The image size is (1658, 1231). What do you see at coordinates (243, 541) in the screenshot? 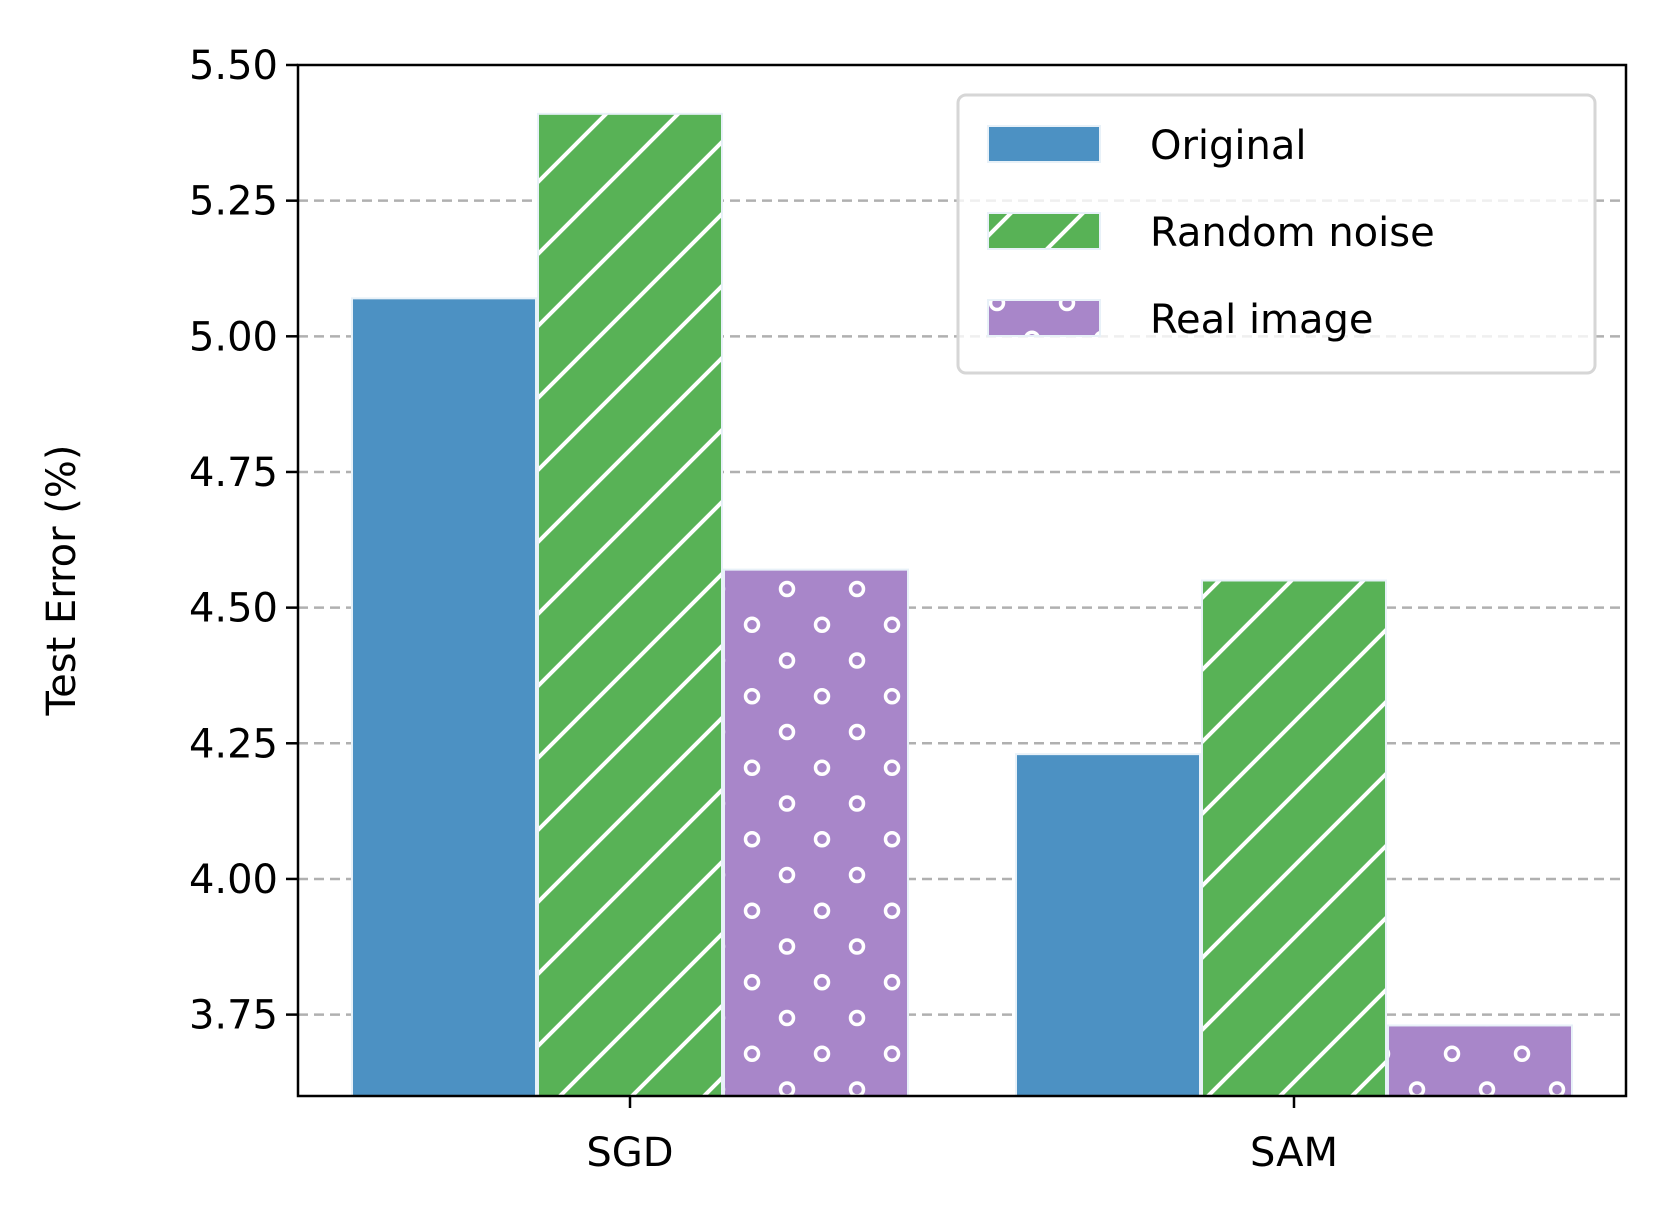
I see `y-axis: 3.75 4.00 4.25 4.50 4.75 5.00 5.25 5.50` at bounding box center [243, 541].